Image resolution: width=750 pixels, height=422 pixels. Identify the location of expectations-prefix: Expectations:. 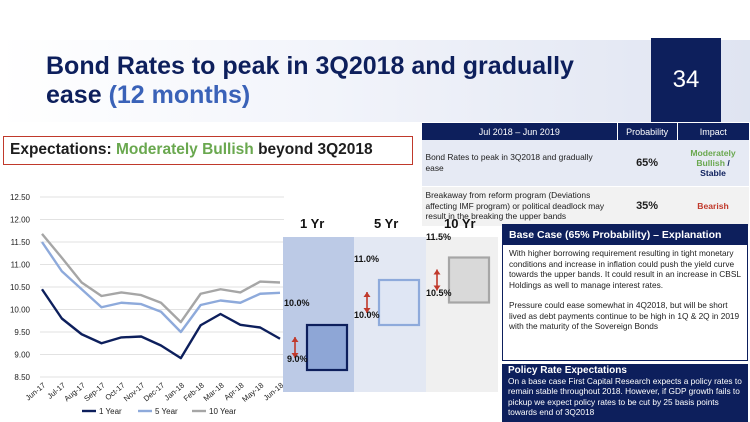
(61, 149).